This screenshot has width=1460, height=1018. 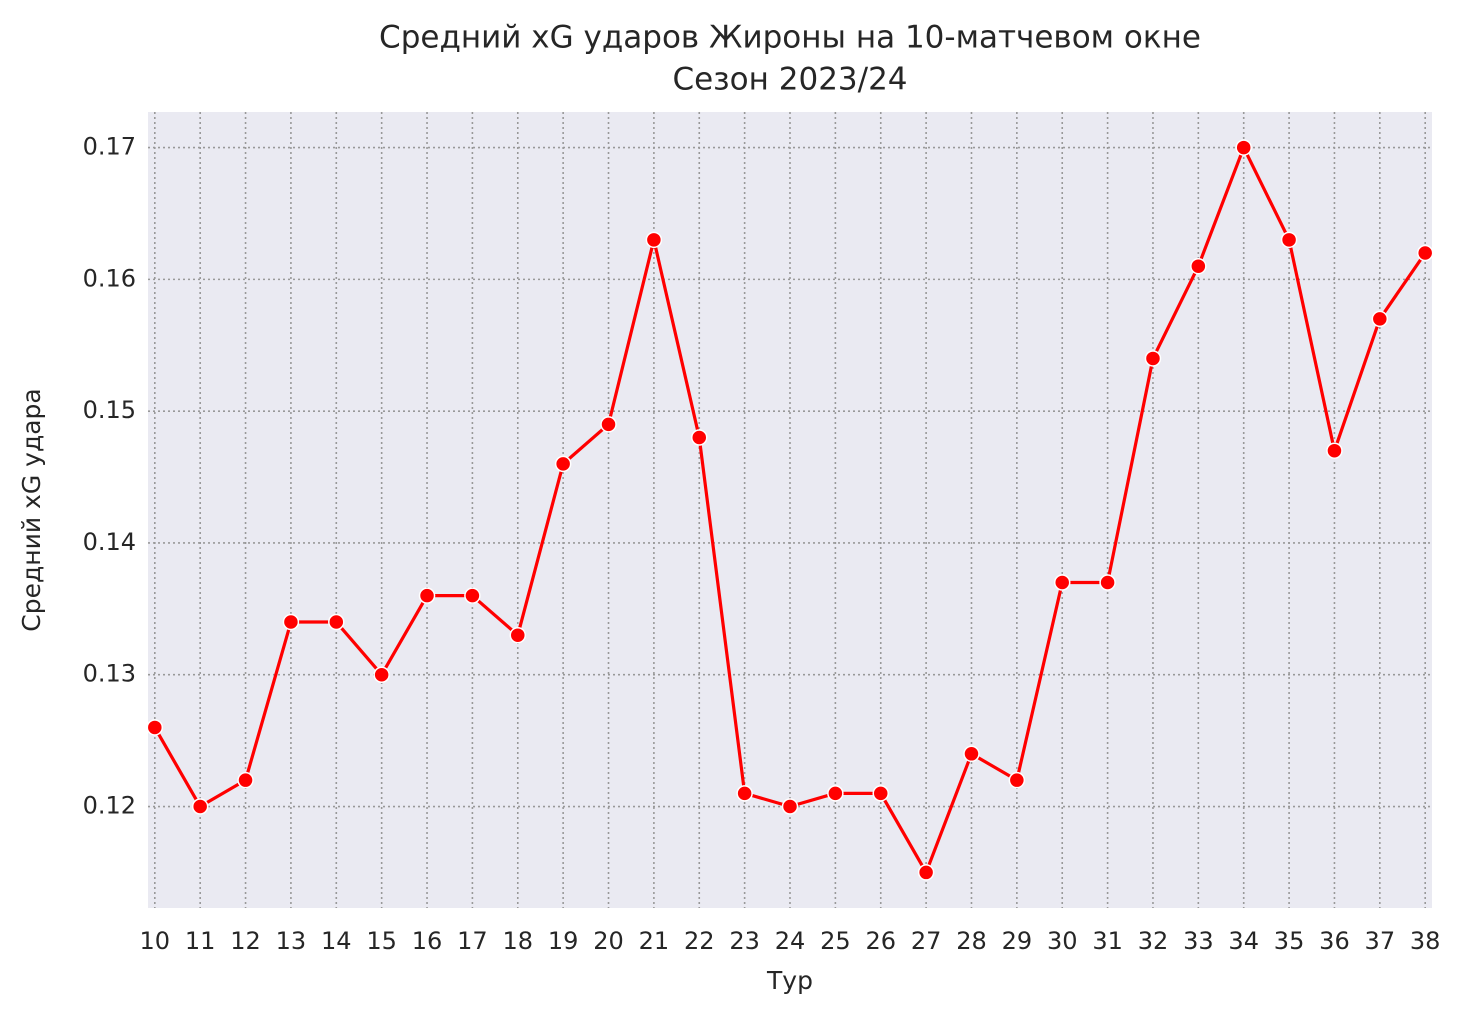 I want to click on x-tick-label: 20, so click(x=608, y=941).